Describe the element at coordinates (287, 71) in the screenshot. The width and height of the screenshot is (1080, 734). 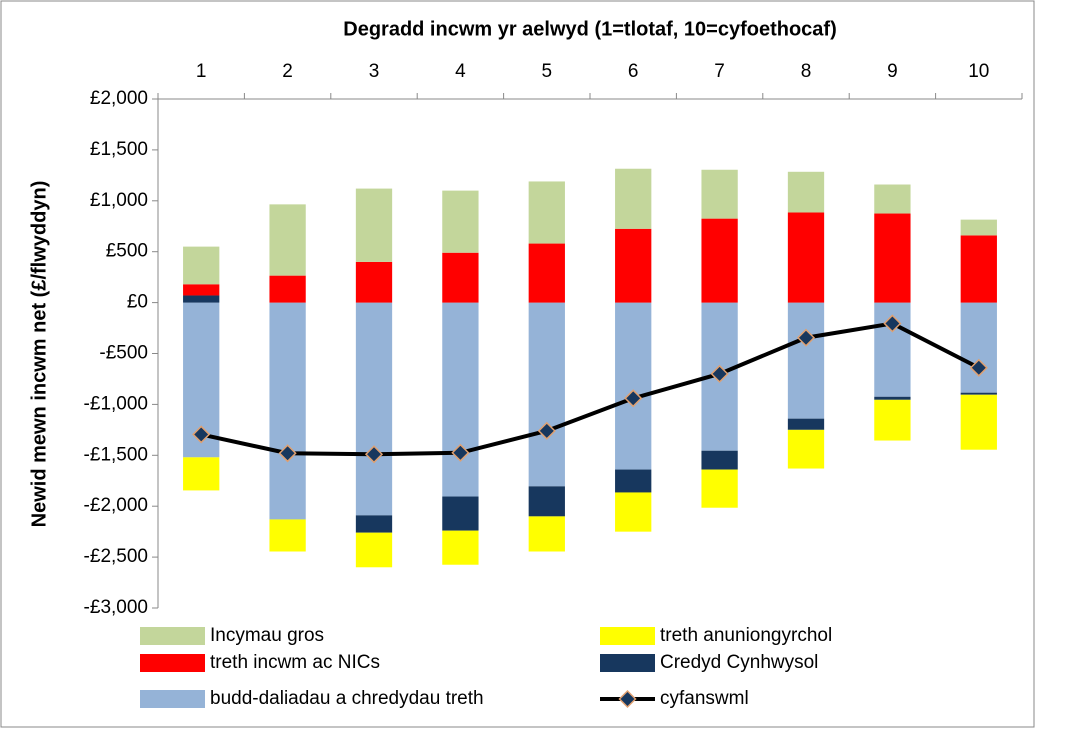
I see `x-tick-label: 2` at that location.